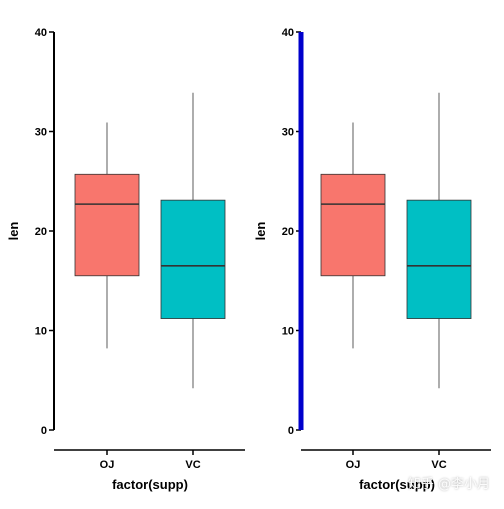 This screenshot has height=509, width=504. What do you see at coordinates (288, 133) in the screenshot?
I see `panel-2-y-tick-label: 30` at bounding box center [288, 133].